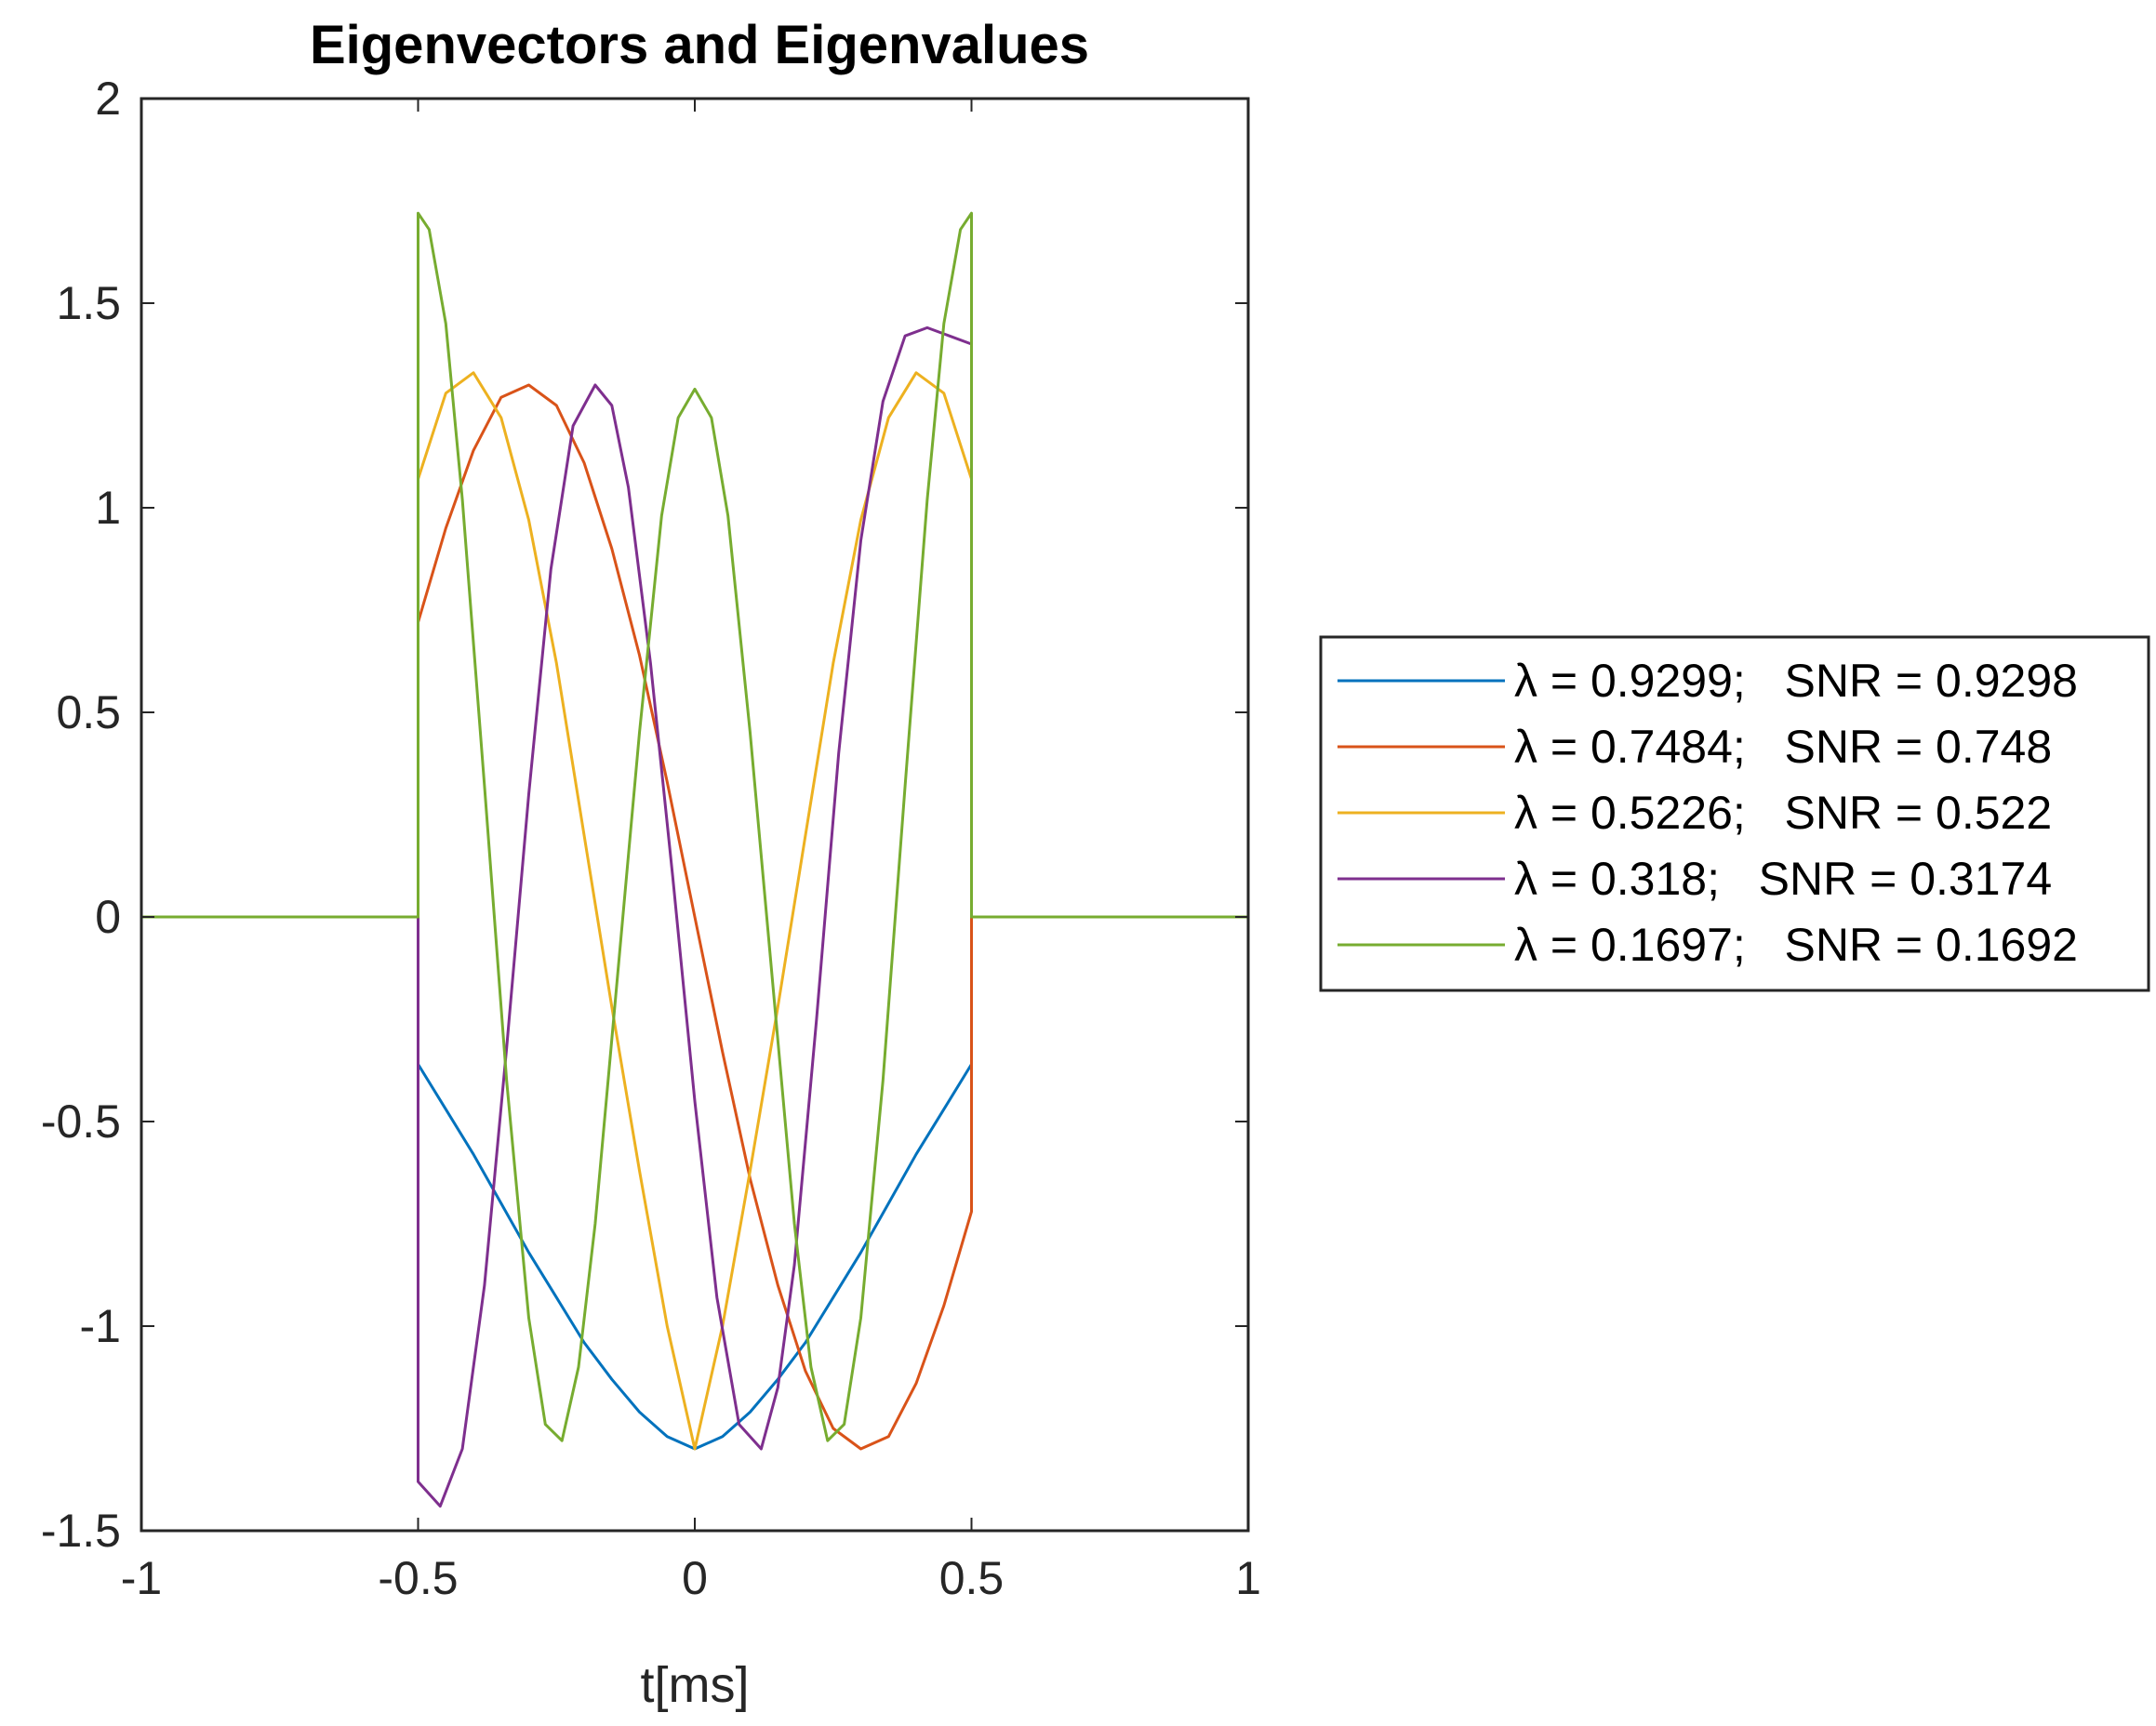 The image size is (2156, 1726). Describe the element at coordinates (1783, 813) in the screenshot. I see `legend-label-3: λ = 0.5226; SNR = 0.522` at that location.